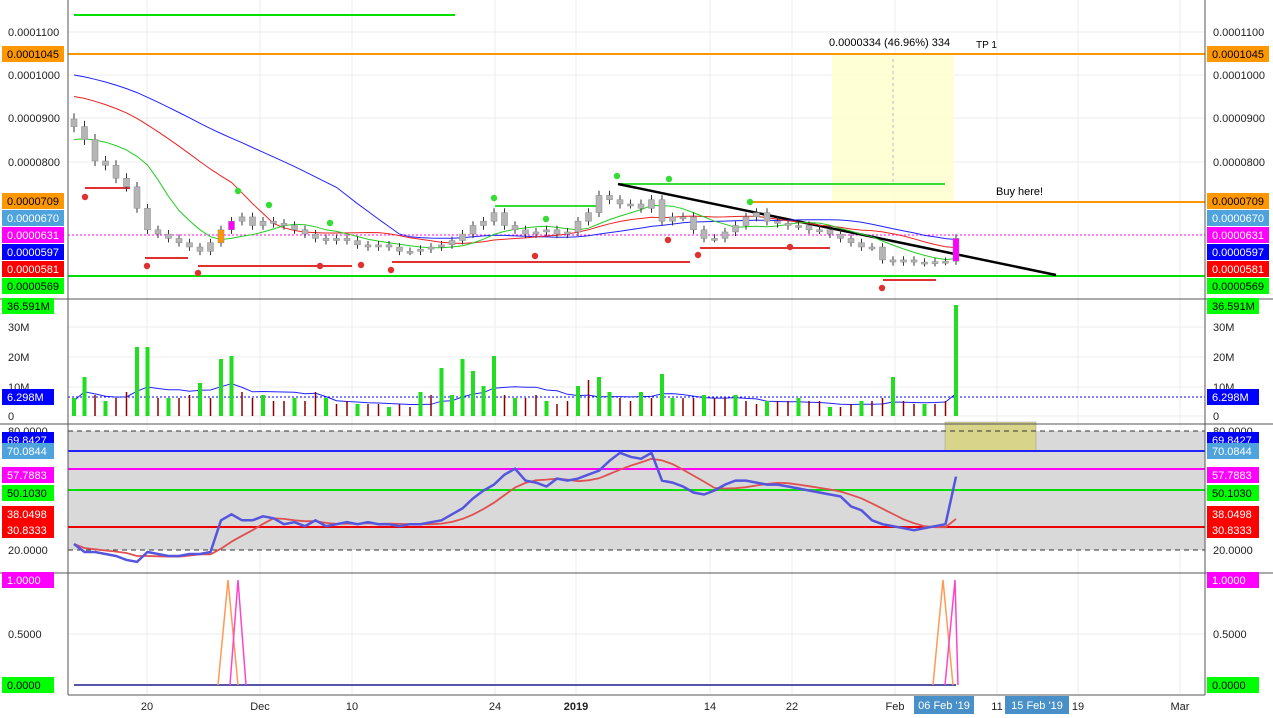 The image size is (1273, 718). What do you see at coordinates (33, 33) in the screenshot?
I see `axis-tick-left: 0.0001100` at bounding box center [33, 33].